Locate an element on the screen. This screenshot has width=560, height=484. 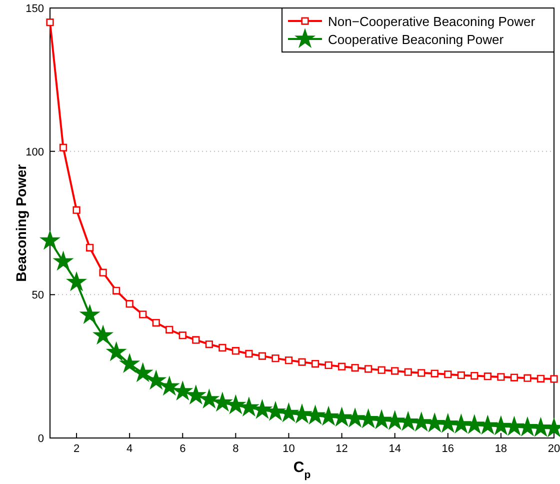
x-tick-label: 4 is located at coordinates (129, 449).